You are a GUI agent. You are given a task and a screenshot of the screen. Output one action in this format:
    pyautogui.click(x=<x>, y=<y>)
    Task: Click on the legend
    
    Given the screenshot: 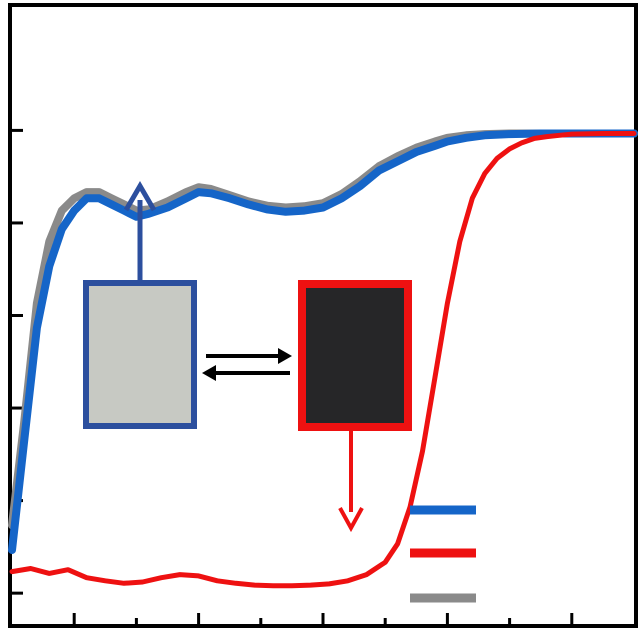 What is the action you would take?
    pyautogui.click(x=443, y=554)
    